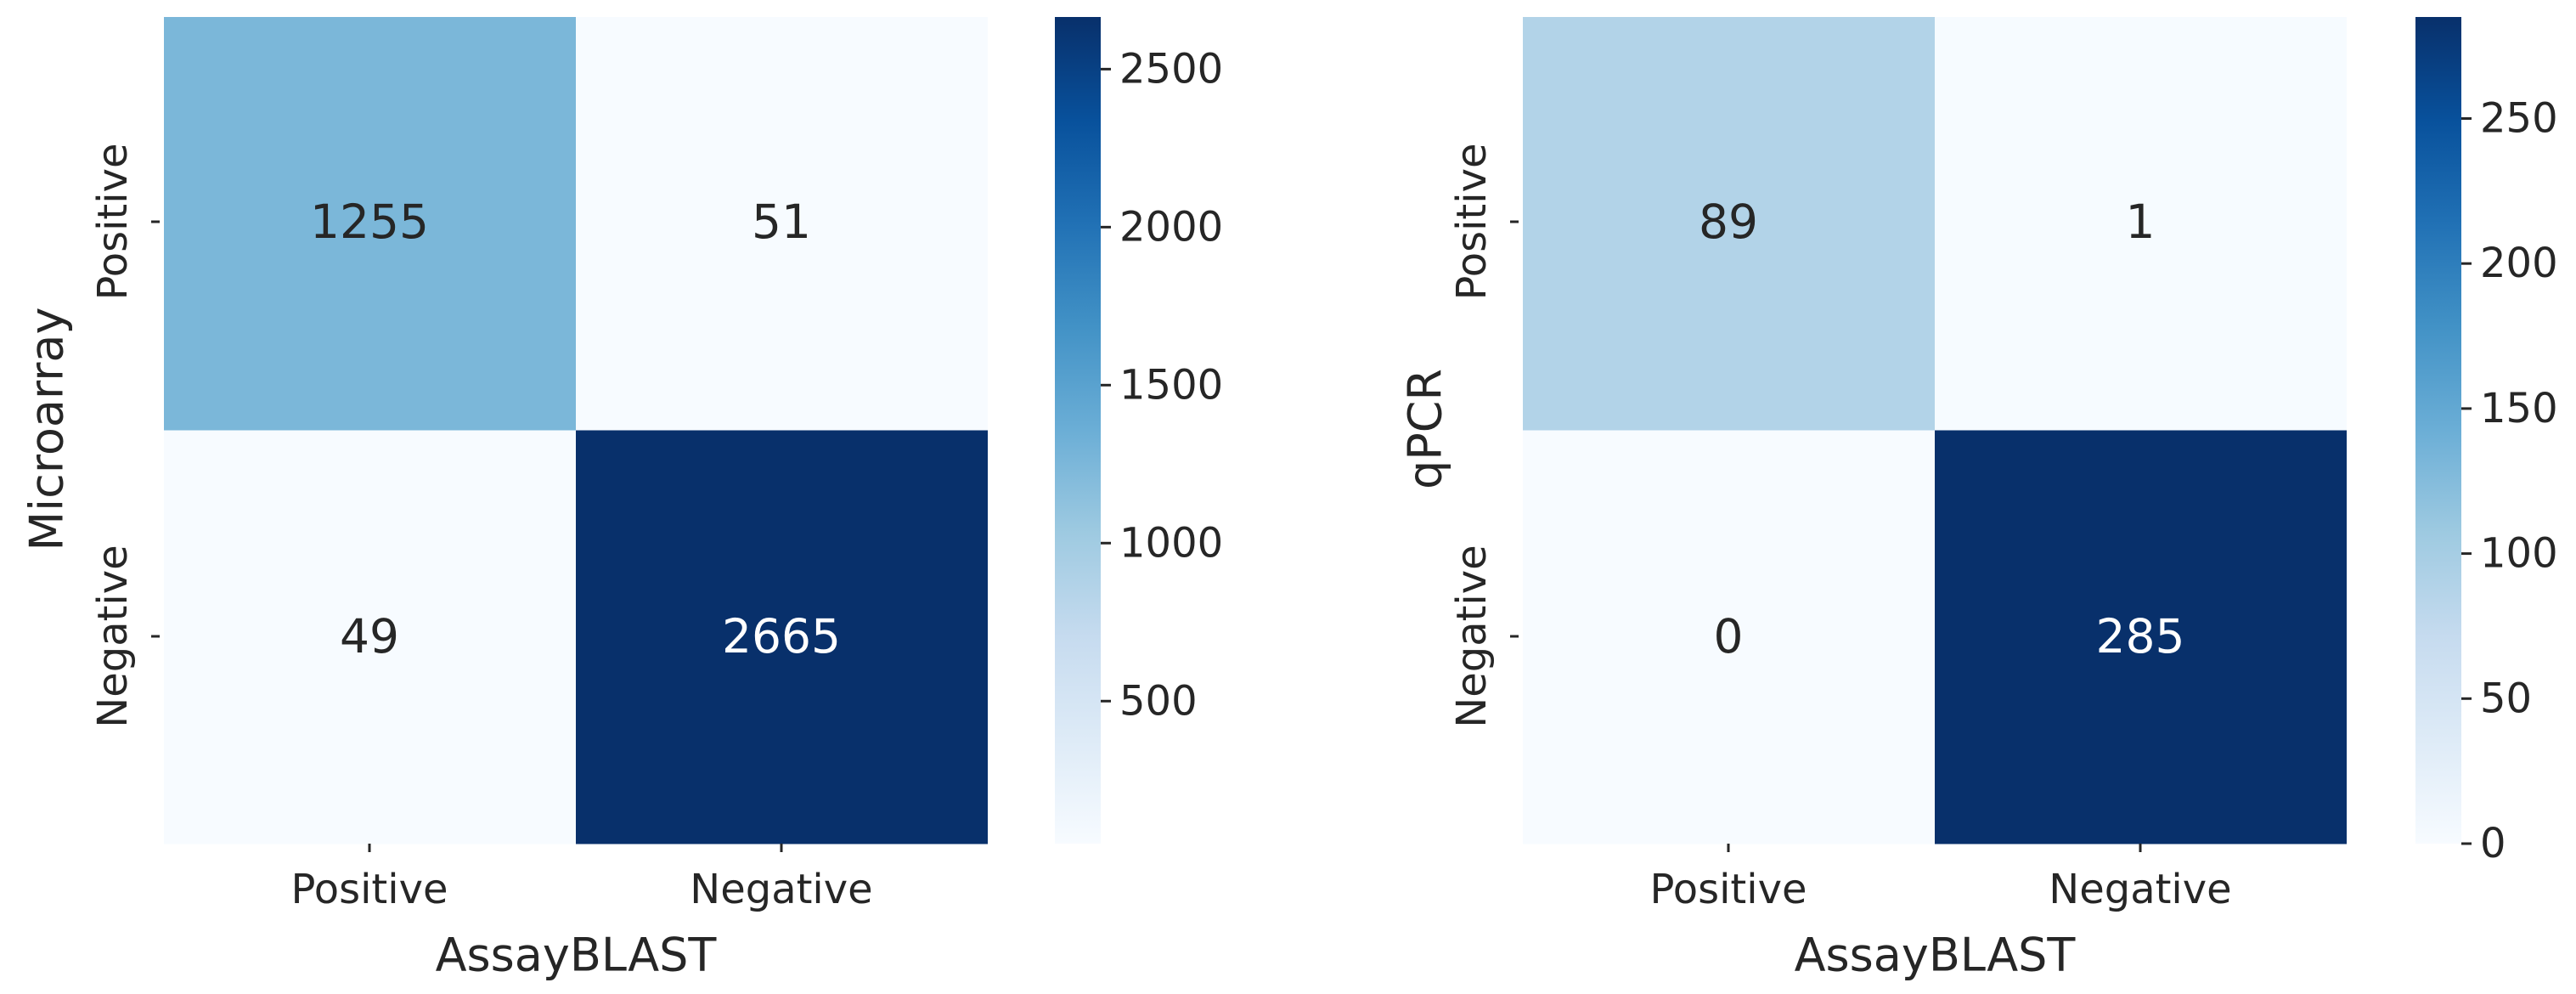 Image resolution: width=2576 pixels, height=994 pixels. What do you see at coordinates (1171, 227) in the screenshot?
I see `colorbar-tick-label: 2000` at bounding box center [1171, 227].